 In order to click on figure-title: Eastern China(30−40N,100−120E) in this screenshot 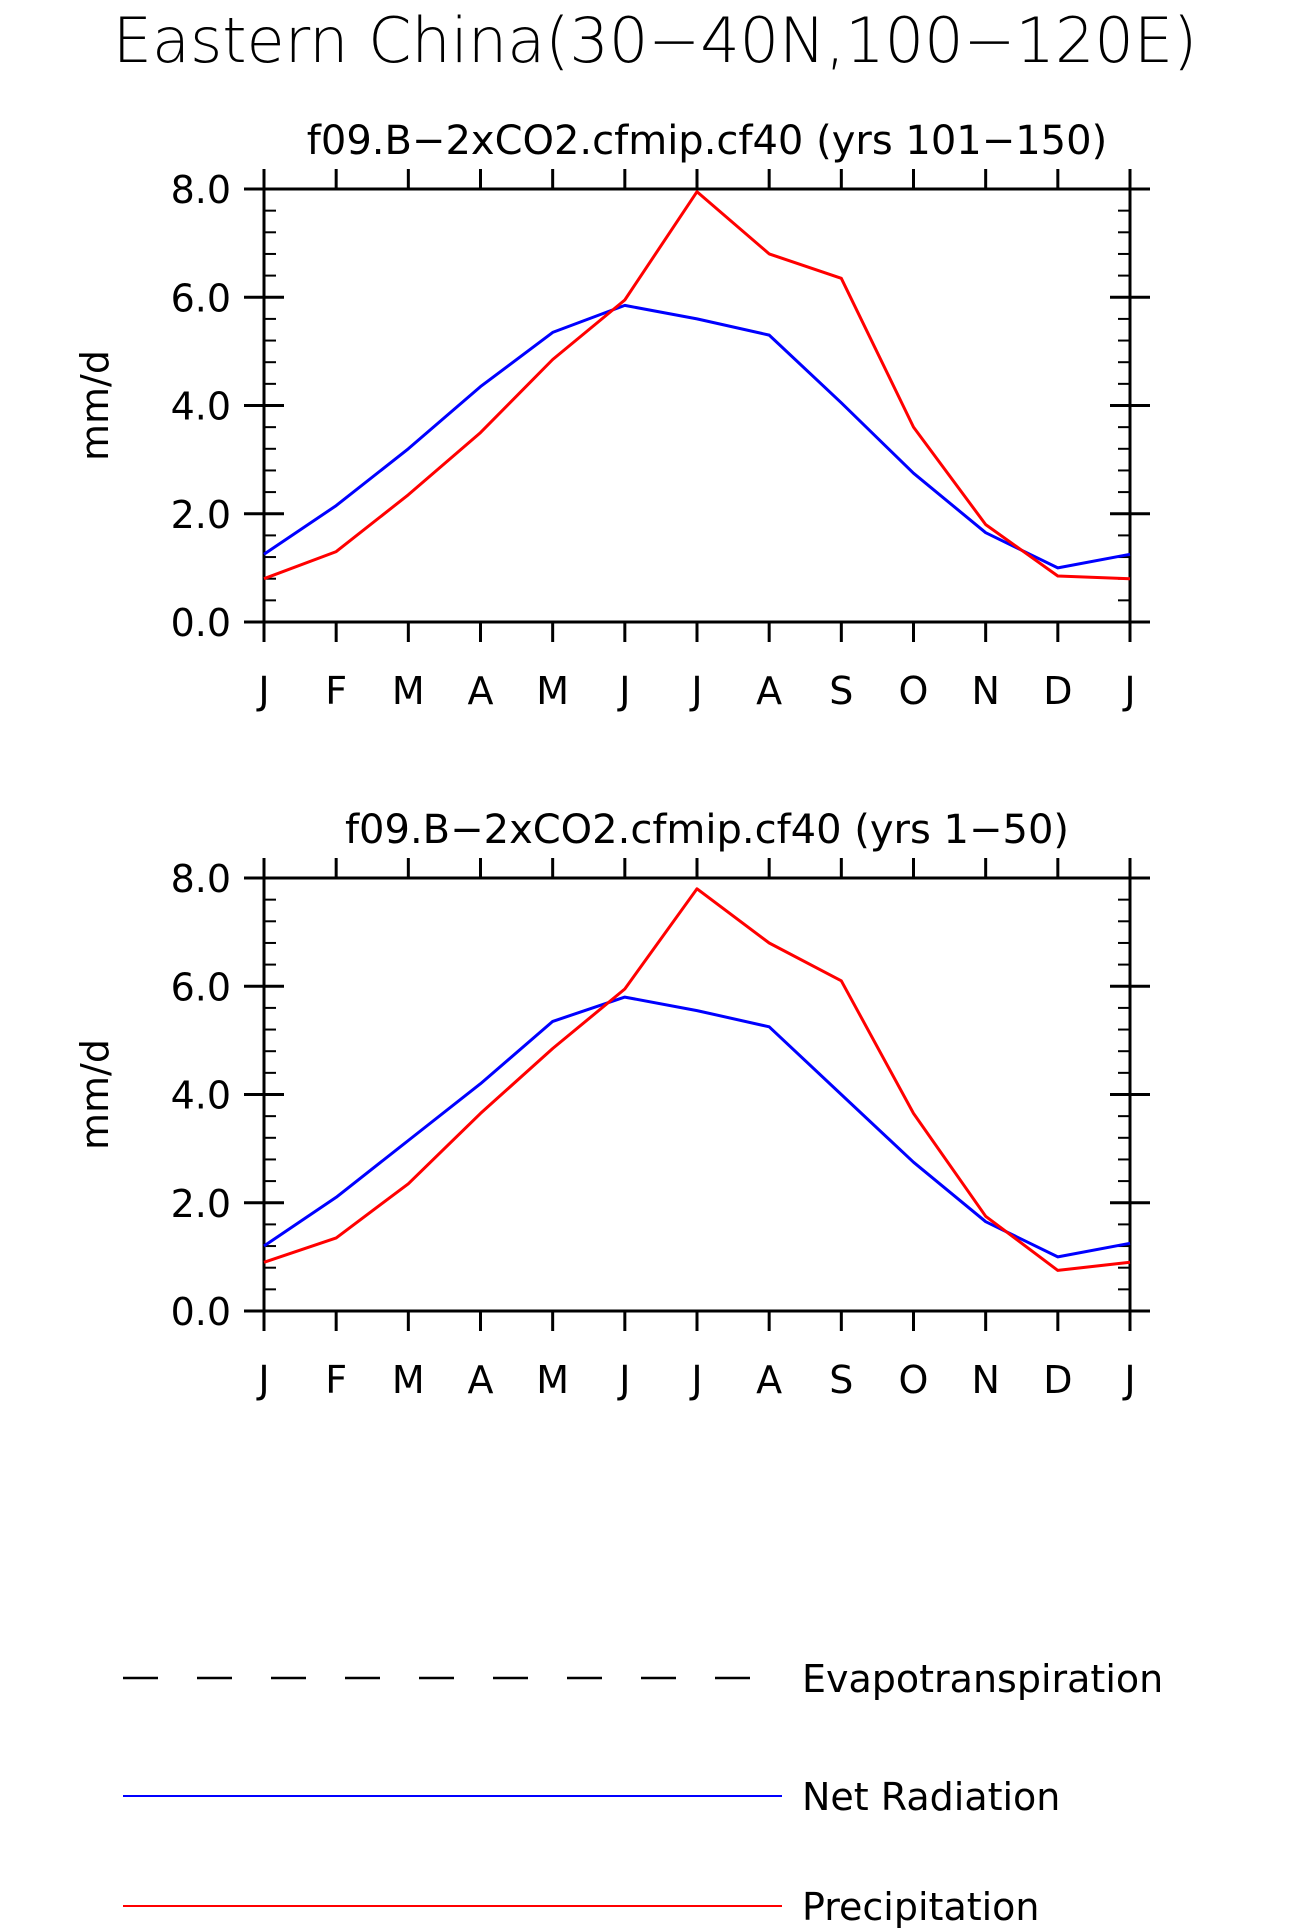, I will do `click(655, 40)`.